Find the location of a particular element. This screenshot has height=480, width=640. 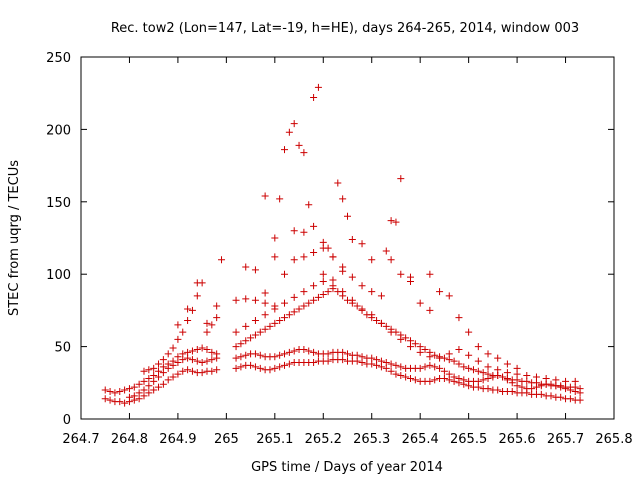

x-tick-label: 265.7 is located at coordinates (565, 439).